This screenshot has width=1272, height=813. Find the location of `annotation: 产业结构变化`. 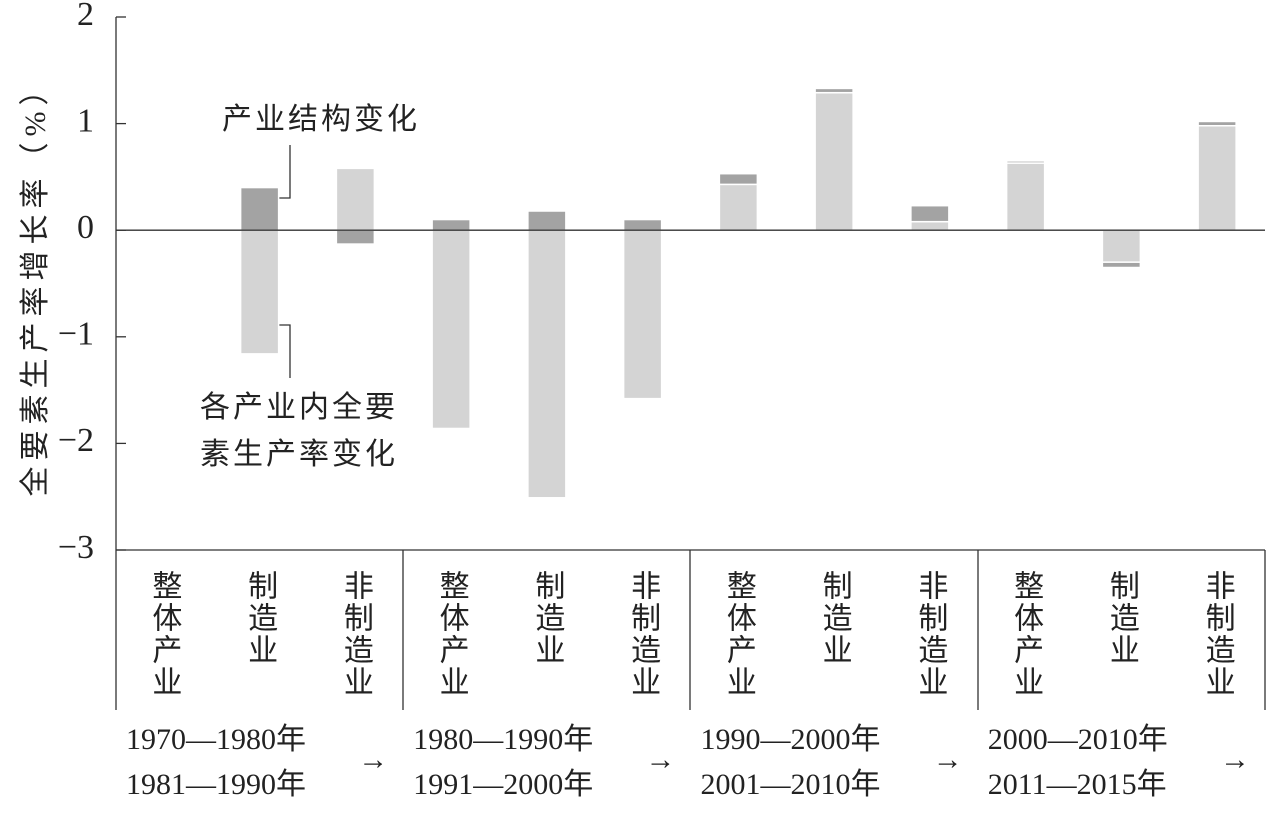

annotation: 产业结构变化 is located at coordinates (321, 119).